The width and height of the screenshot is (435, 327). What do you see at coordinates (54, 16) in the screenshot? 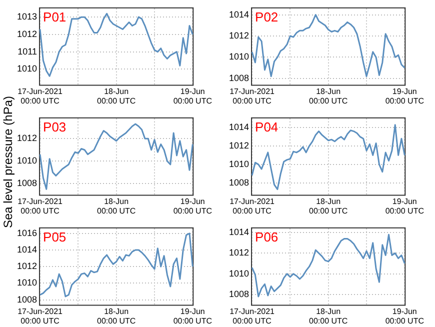
I see `chart-title: P01` at bounding box center [54, 16].